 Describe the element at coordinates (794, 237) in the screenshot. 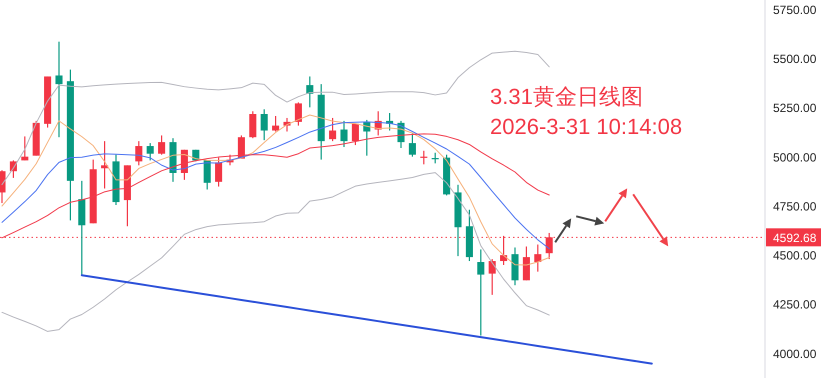

I see `ref-label: 4592.68` at that location.